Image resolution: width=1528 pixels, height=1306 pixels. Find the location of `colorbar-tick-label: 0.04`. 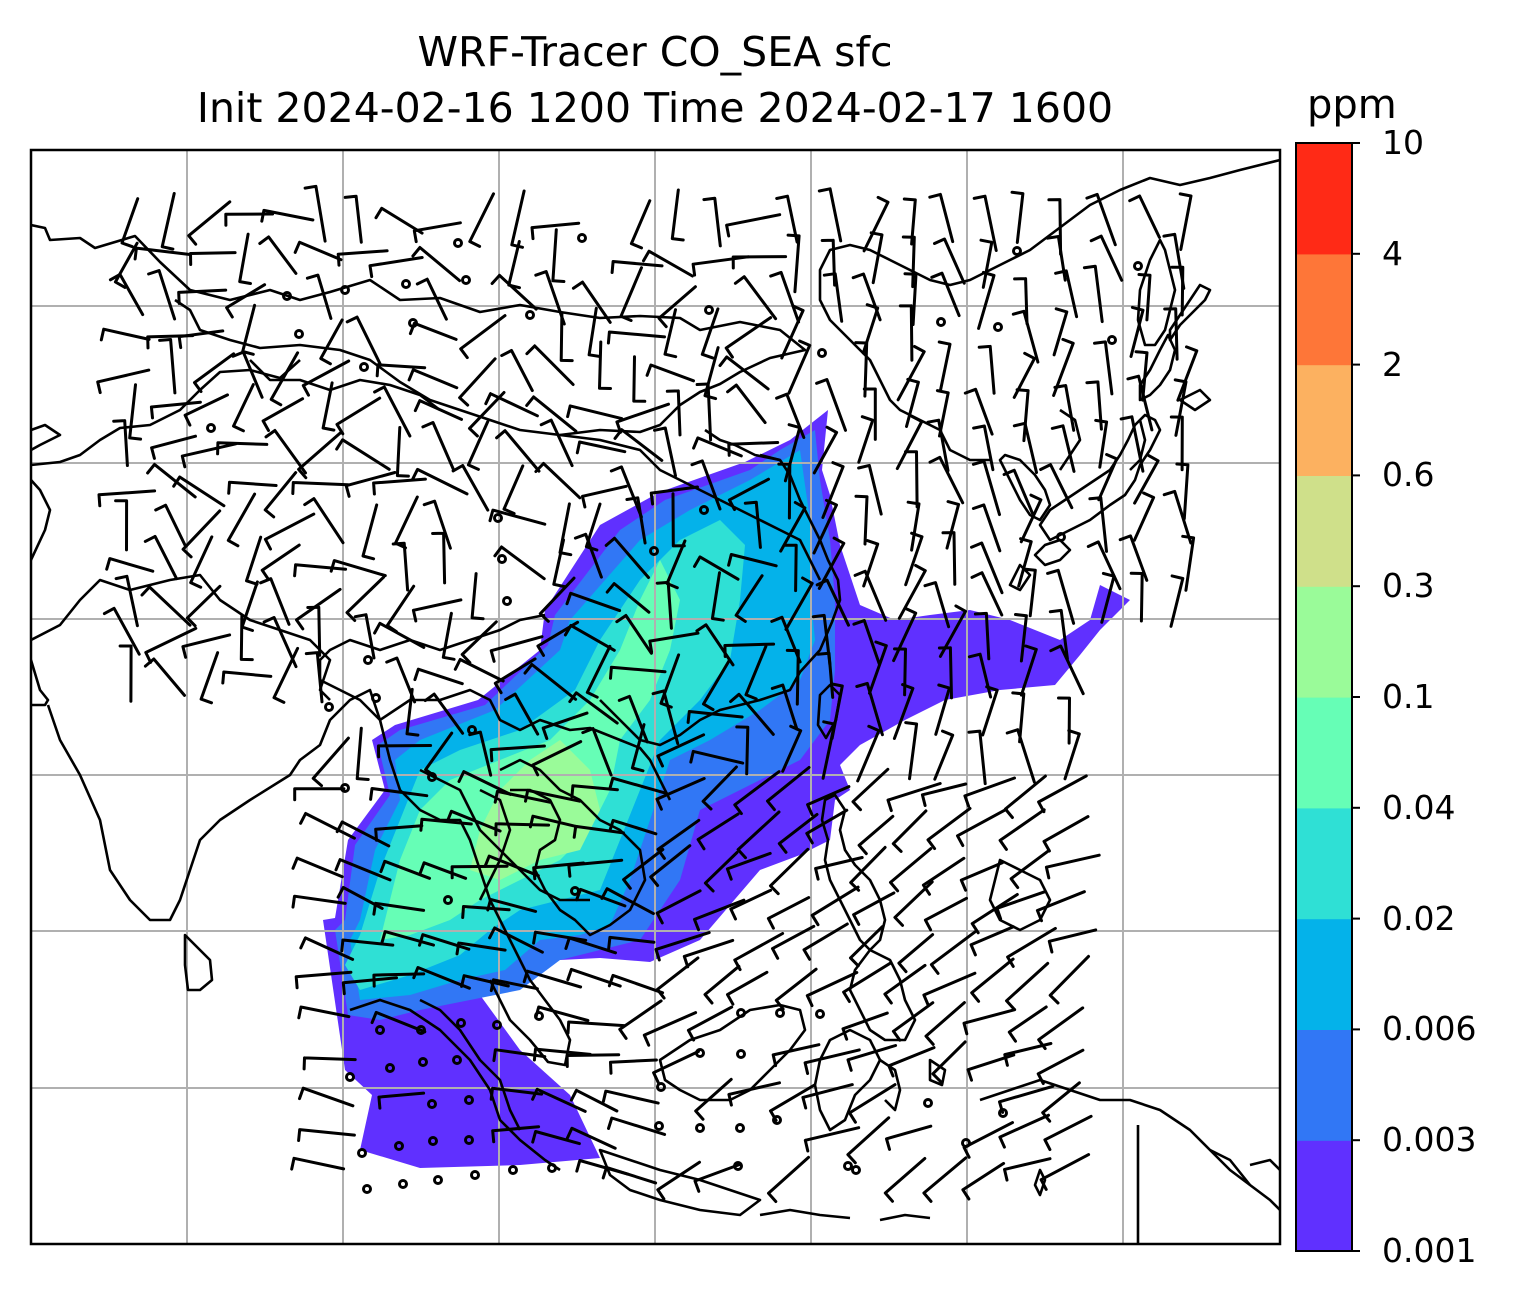

colorbar-tick-label: 0.04 is located at coordinates (1419, 807).